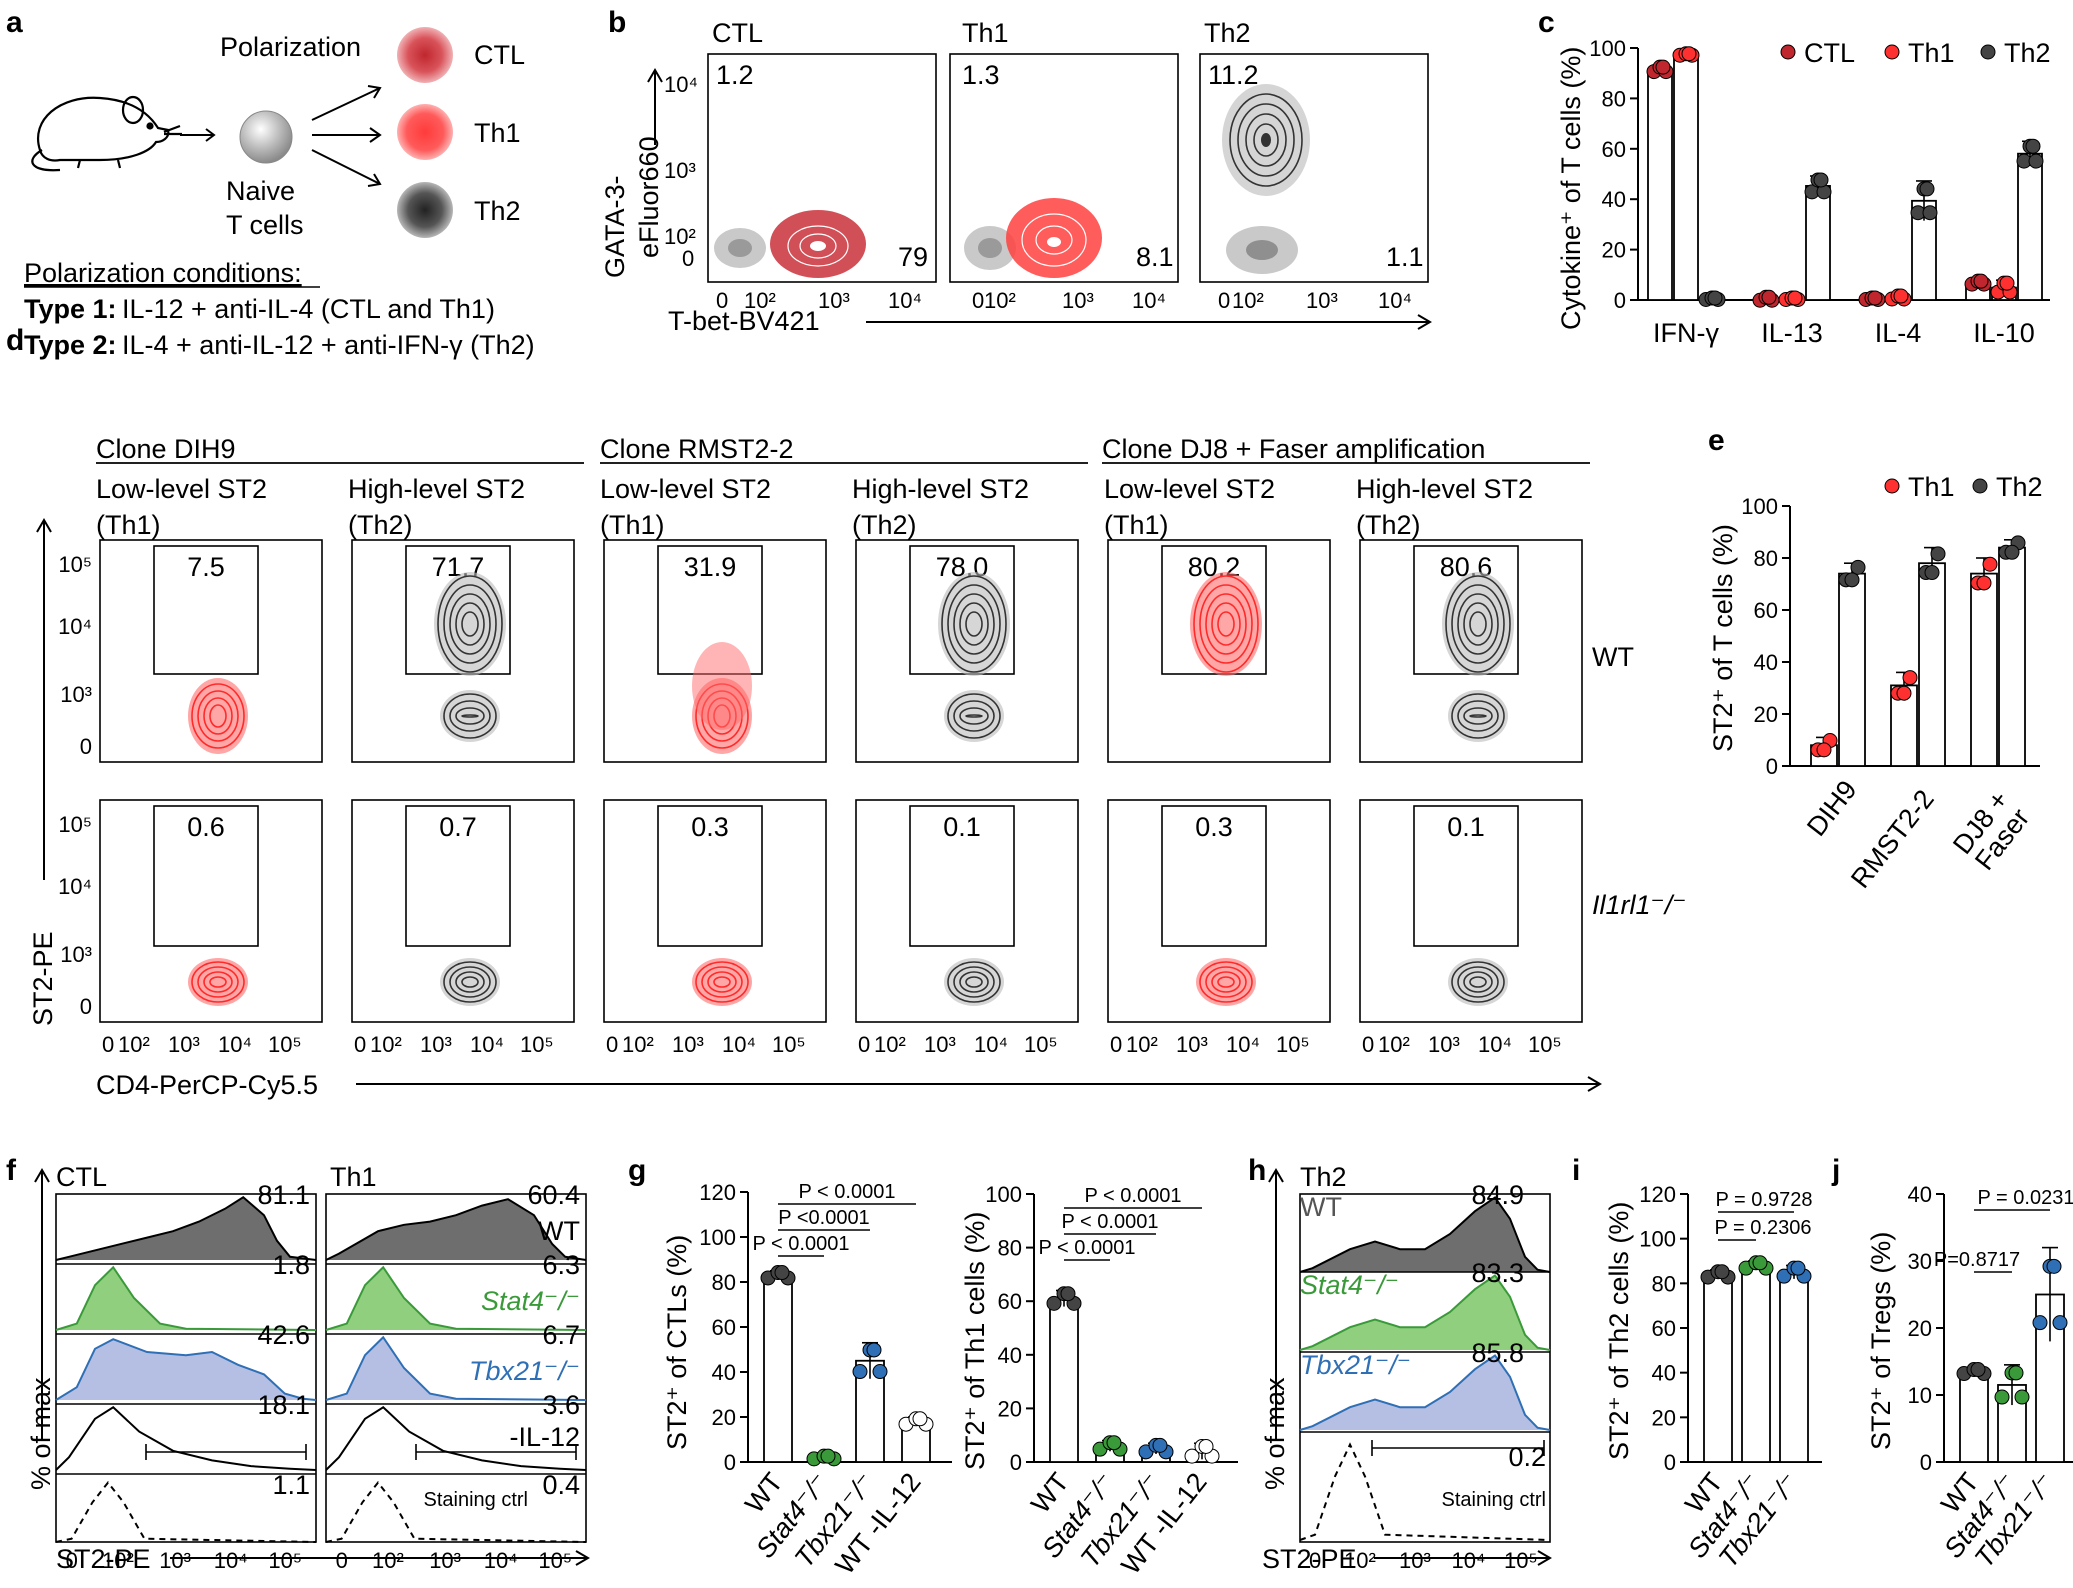  What do you see at coordinates (1315, 1560) in the screenshot?
I see `h-xtick: 0` at bounding box center [1315, 1560].